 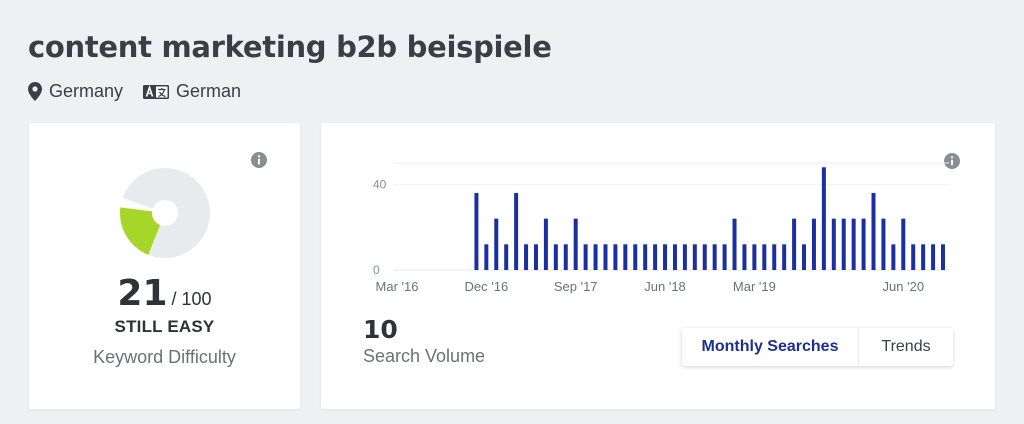 What do you see at coordinates (86, 91) in the screenshot?
I see `location-label: Germany` at bounding box center [86, 91].